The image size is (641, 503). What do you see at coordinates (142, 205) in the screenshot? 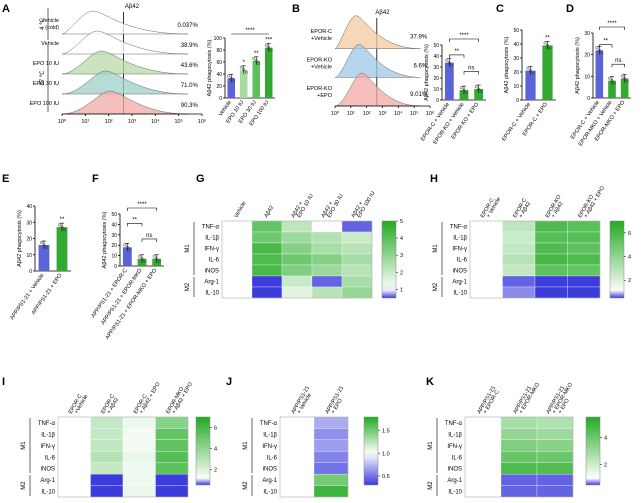
I see `significance-mark: ****` at bounding box center [142, 205].